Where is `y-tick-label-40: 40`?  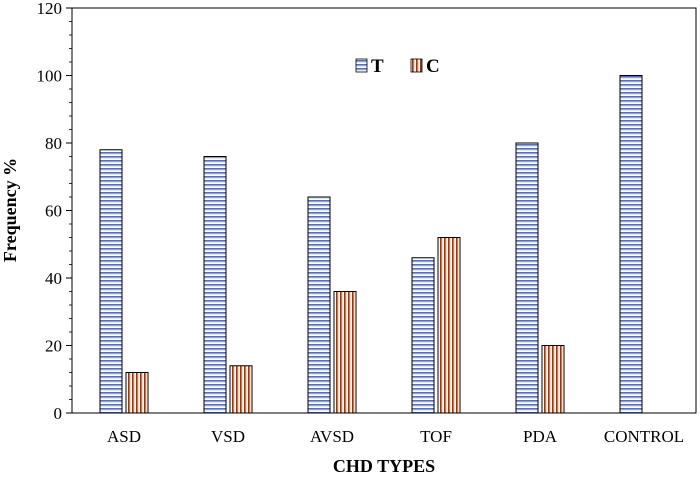
y-tick-label-40: 40 is located at coordinates (53, 278).